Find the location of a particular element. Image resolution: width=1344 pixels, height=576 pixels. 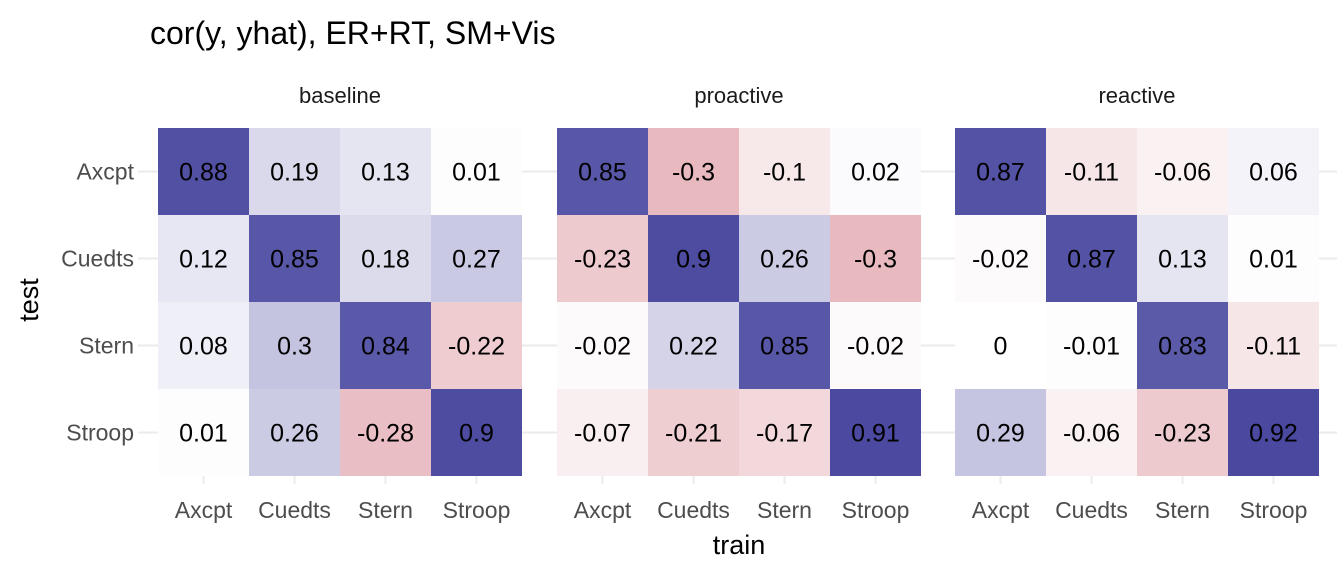

cell-value-label: 0.19 is located at coordinates (294, 173).